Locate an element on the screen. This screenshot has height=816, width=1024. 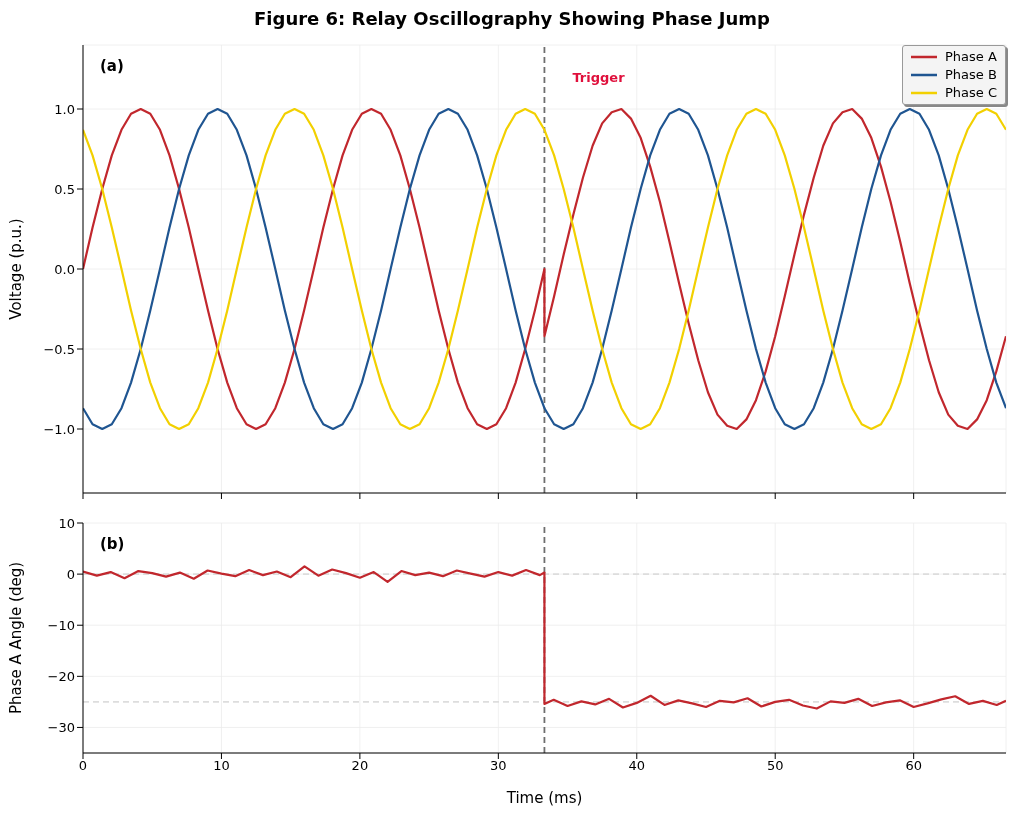
x-tick-label: 0 is located at coordinates (83, 766).